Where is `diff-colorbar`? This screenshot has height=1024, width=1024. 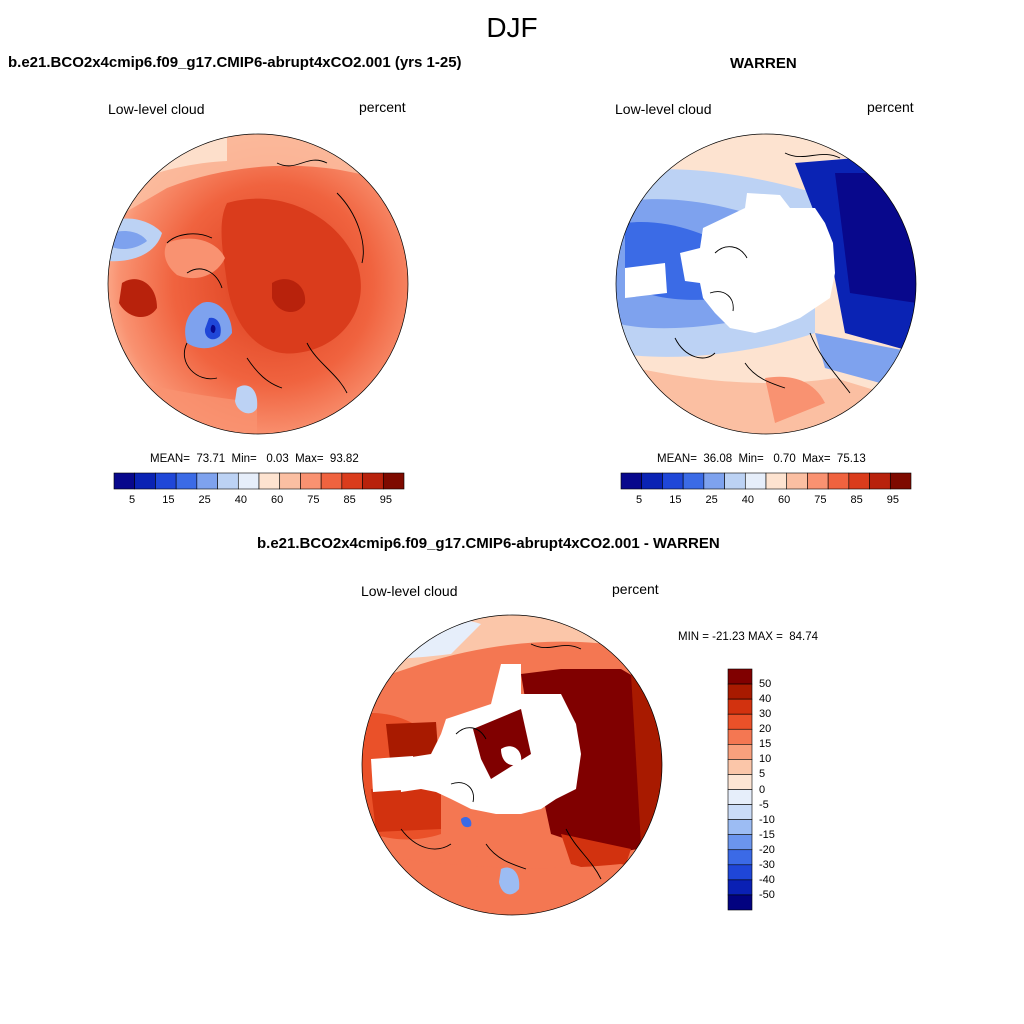
diff-colorbar is located at coordinates (740, 789).